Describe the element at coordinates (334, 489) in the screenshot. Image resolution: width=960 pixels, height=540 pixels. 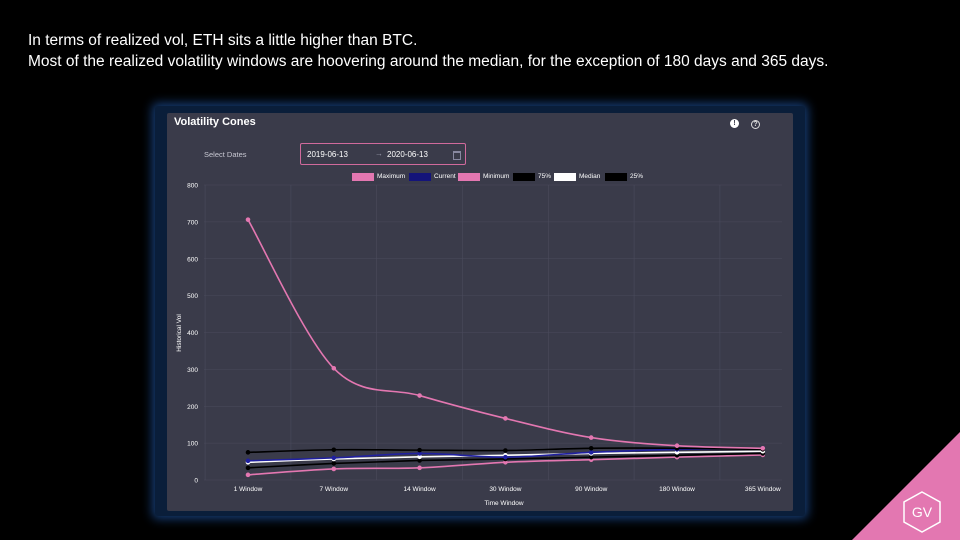
I see `x-tick-label: 7 Window` at that location.